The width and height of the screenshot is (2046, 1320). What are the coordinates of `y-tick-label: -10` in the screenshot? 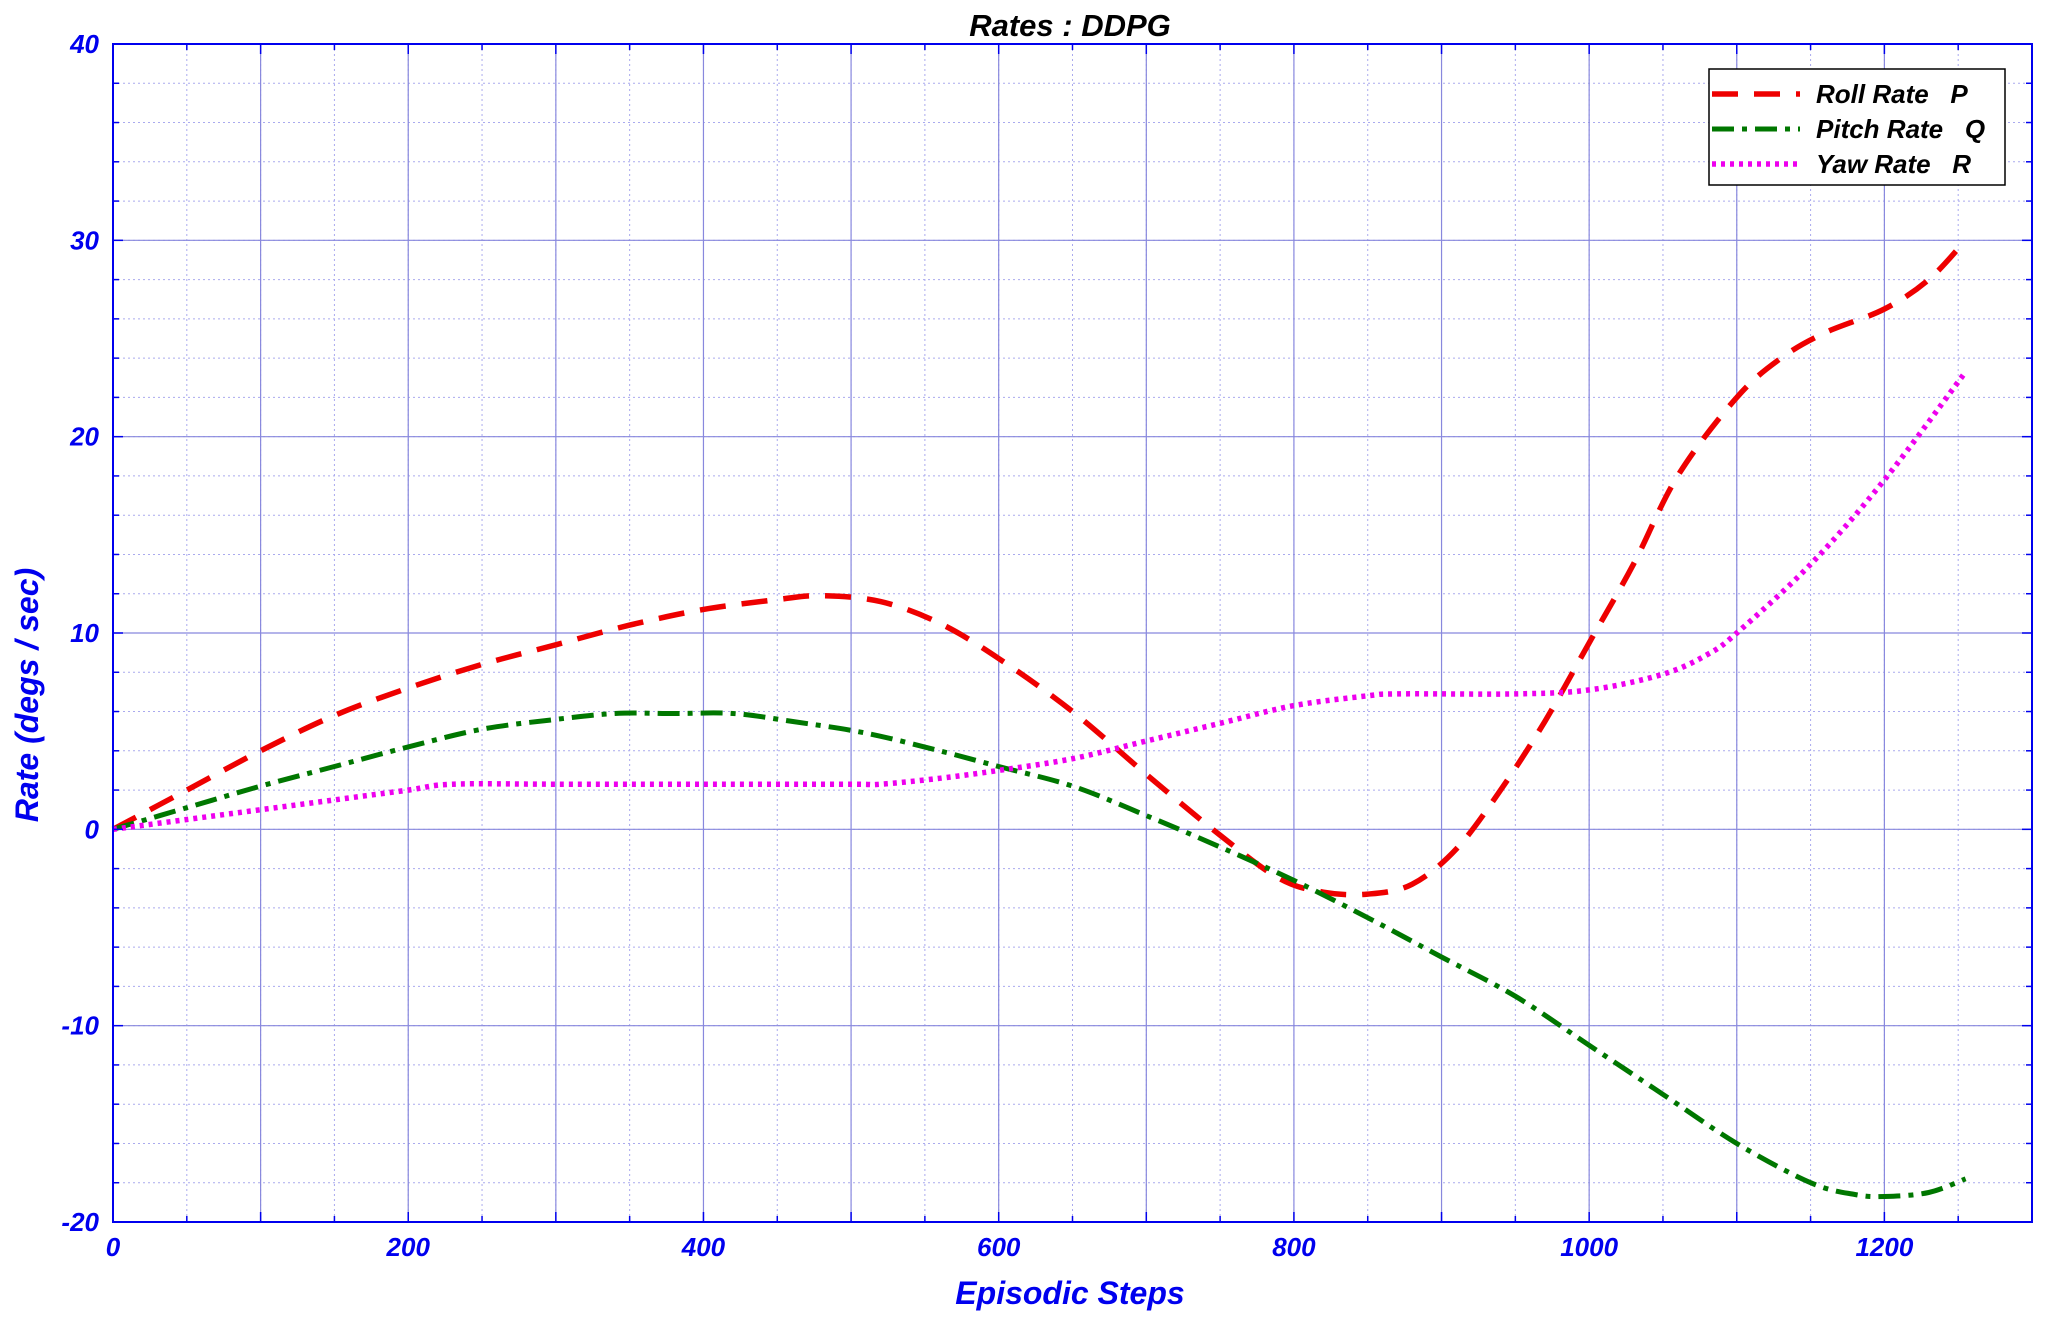 It's located at (80, 1026).